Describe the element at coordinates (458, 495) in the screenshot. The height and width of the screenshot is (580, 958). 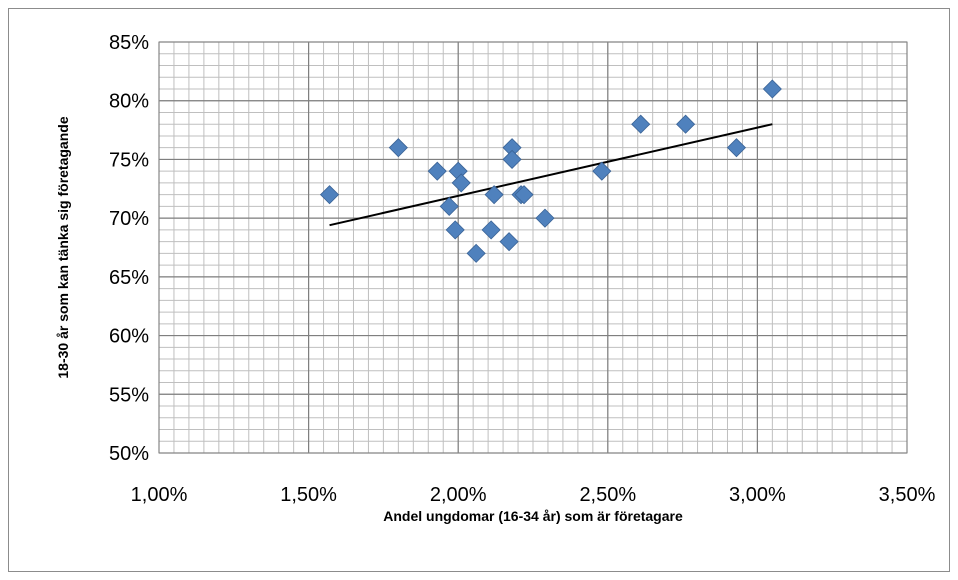
I see `x-tick-label: 2,00%` at that location.